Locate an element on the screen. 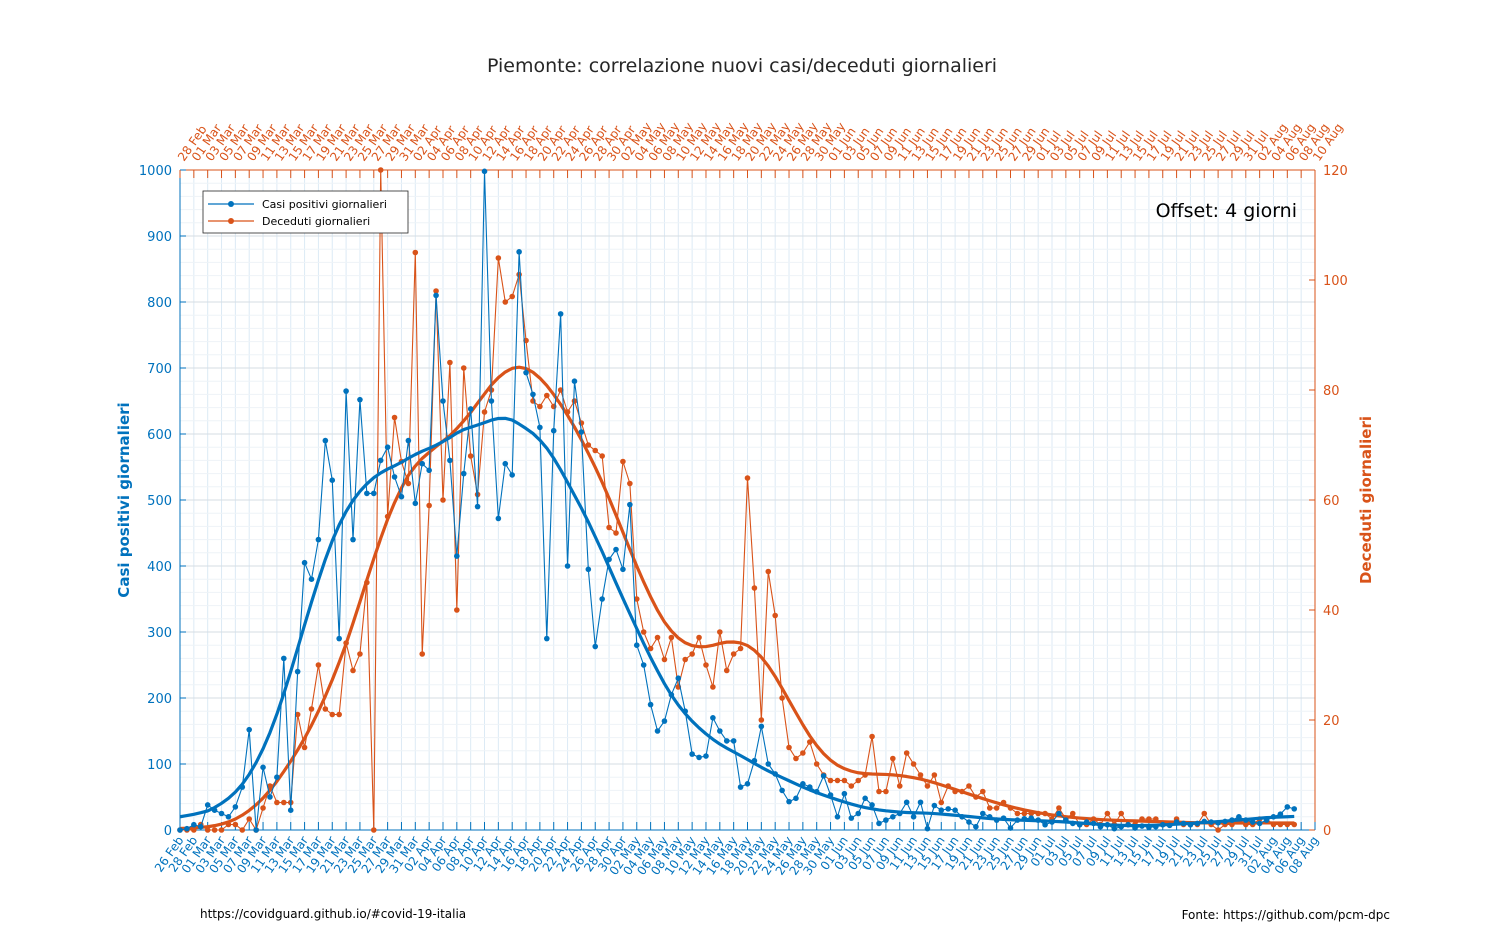 The height and width of the screenshot is (942, 1511). y-left-tick-label: 800 is located at coordinates (159, 303).